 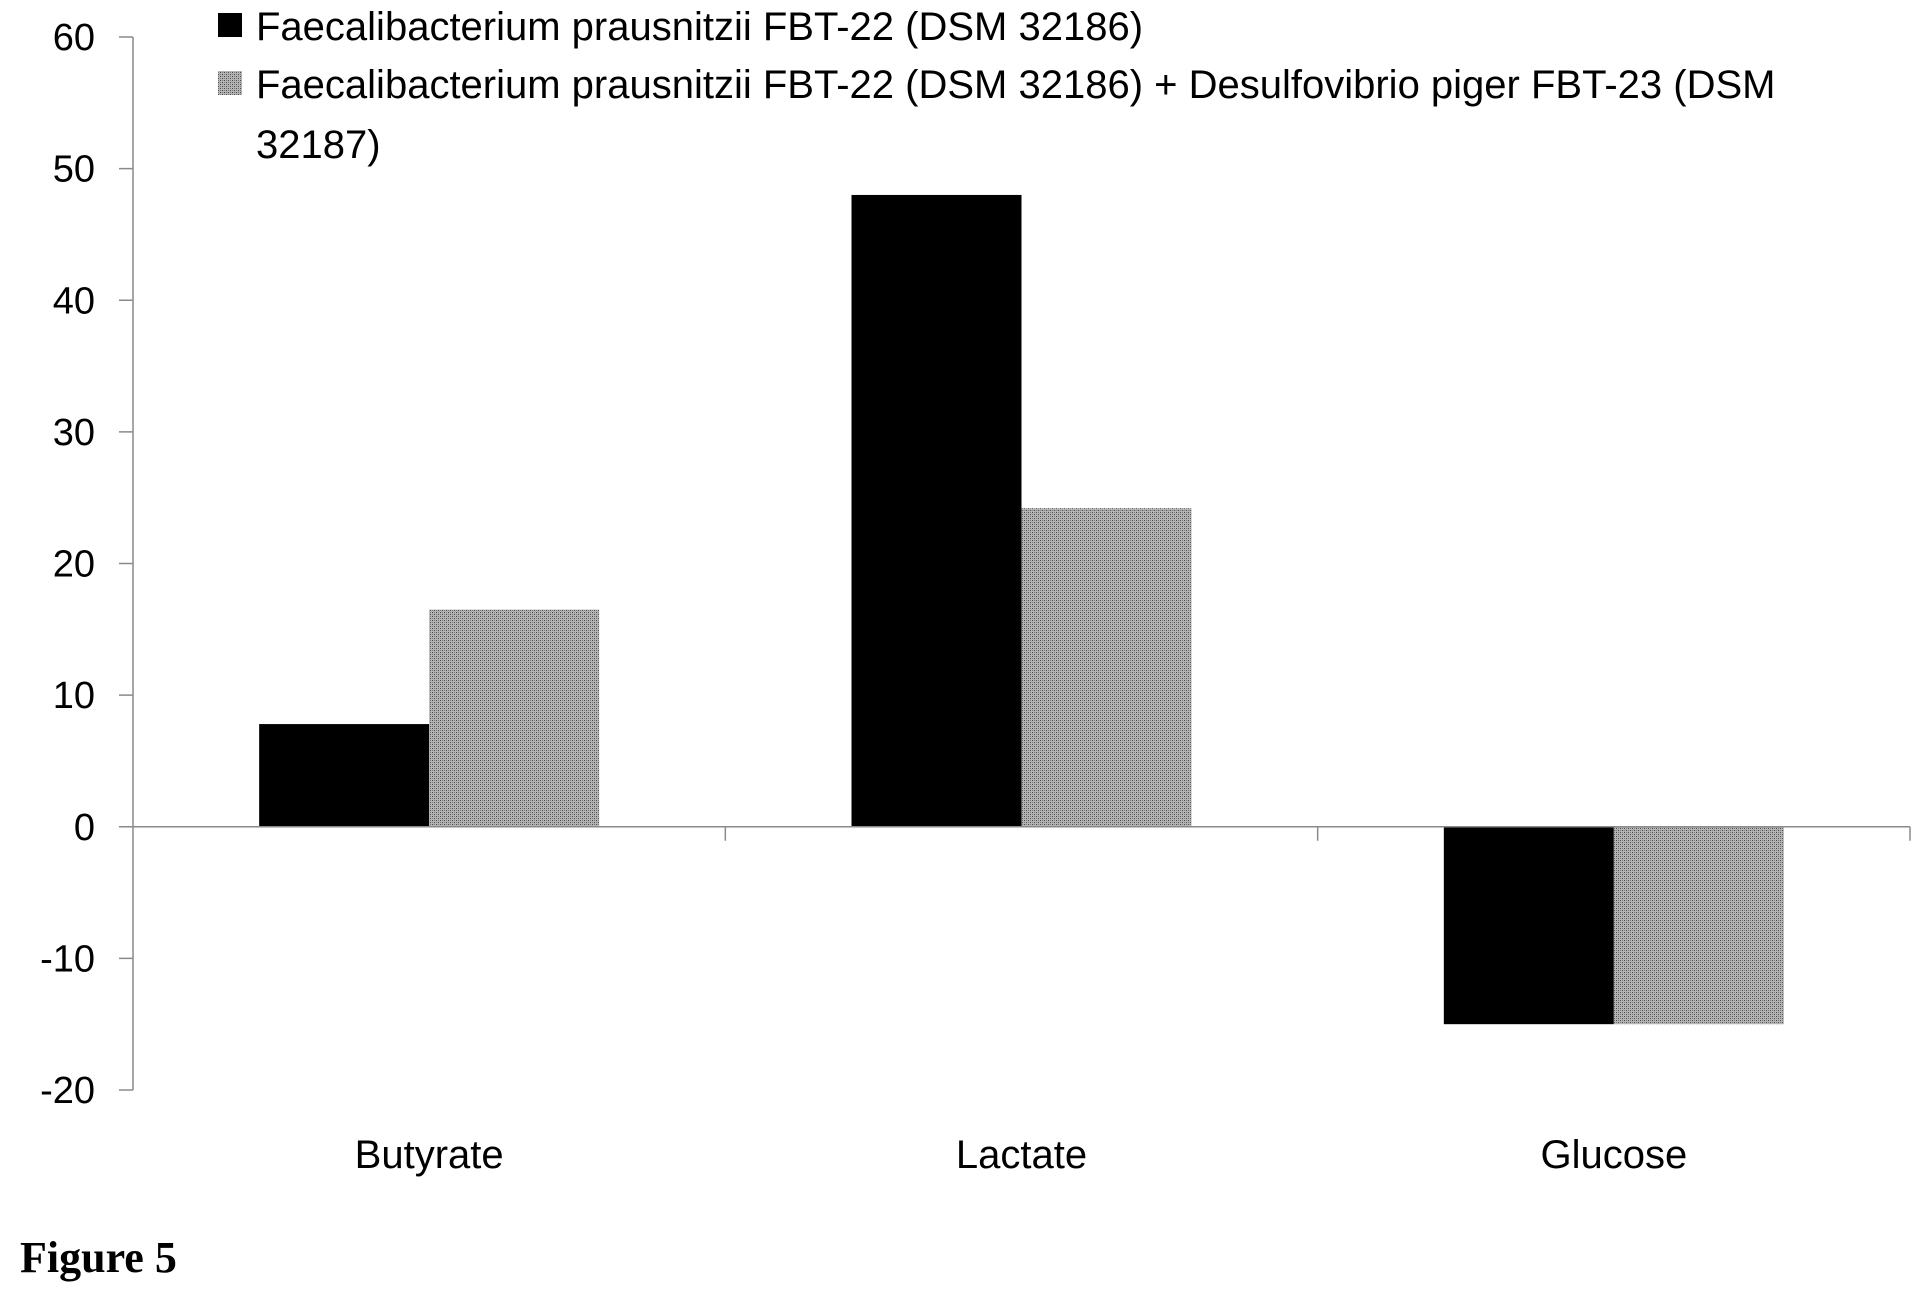 I want to click on y-axis-tick-labels: 60 50 40 30 20 10 0 -10 -20, so click(x=67, y=564).